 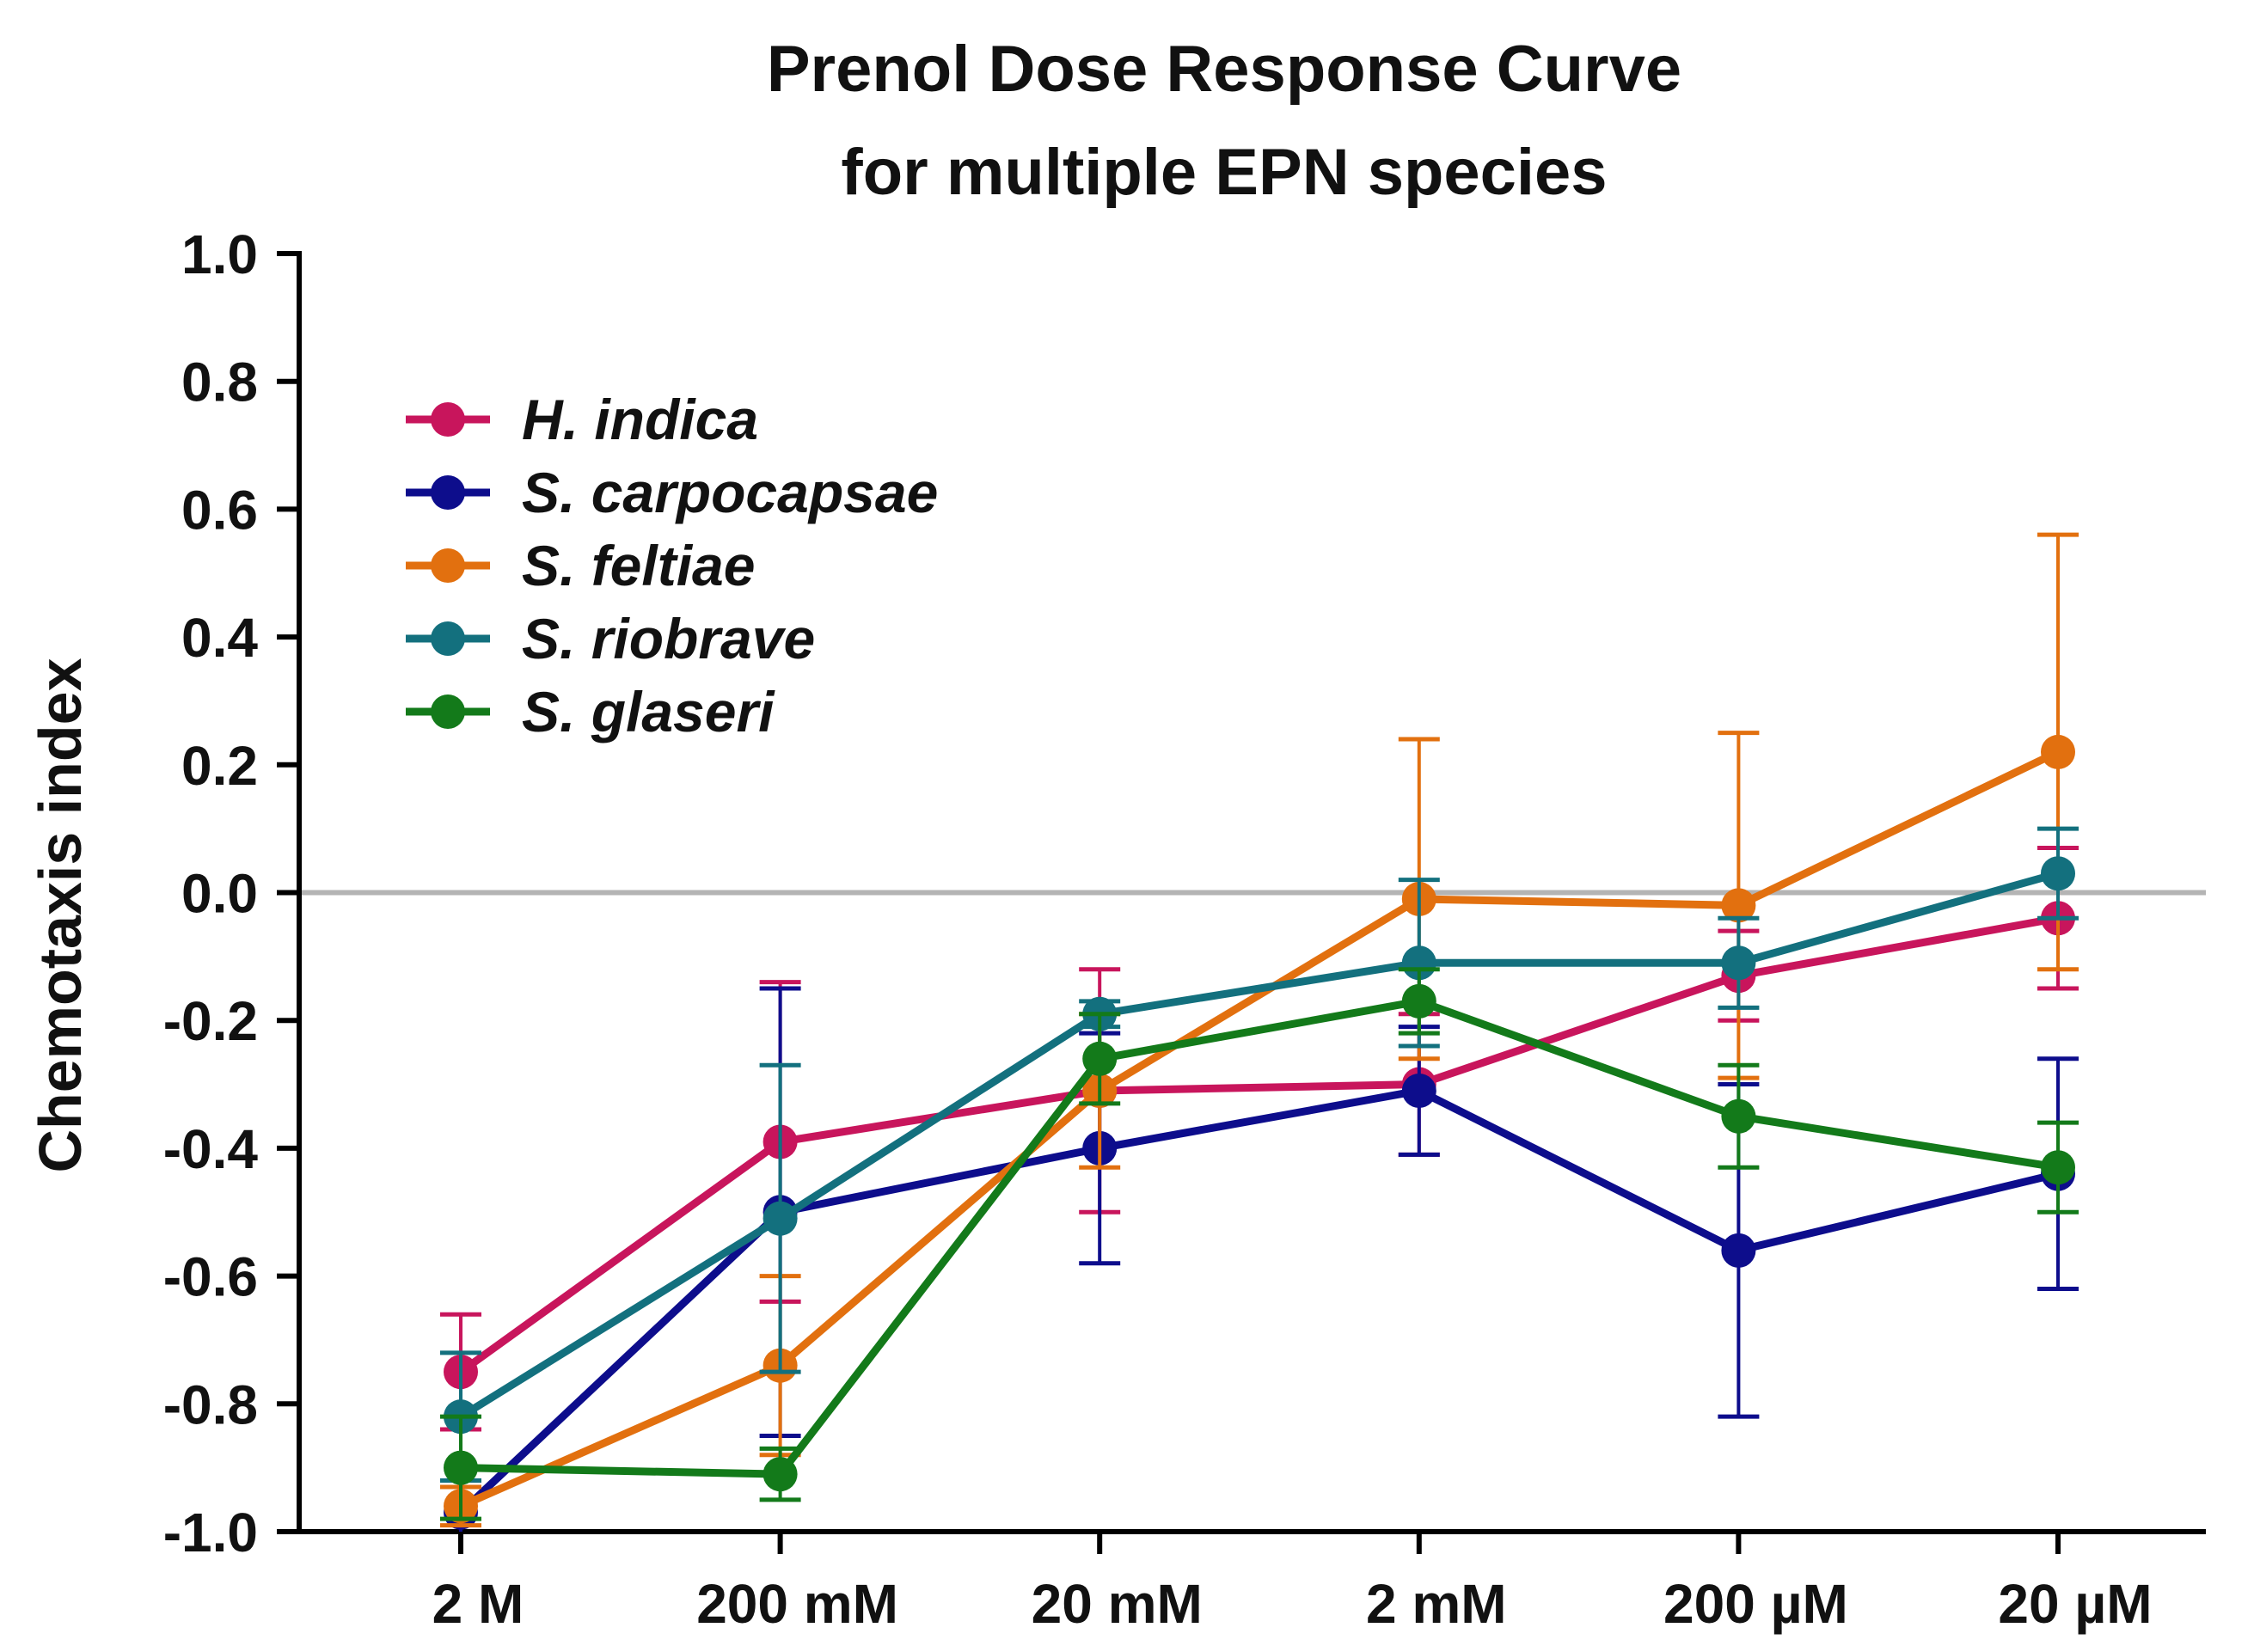 What do you see at coordinates (638, 565) in the screenshot?
I see `legend-label: S. feltiae` at bounding box center [638, 565].